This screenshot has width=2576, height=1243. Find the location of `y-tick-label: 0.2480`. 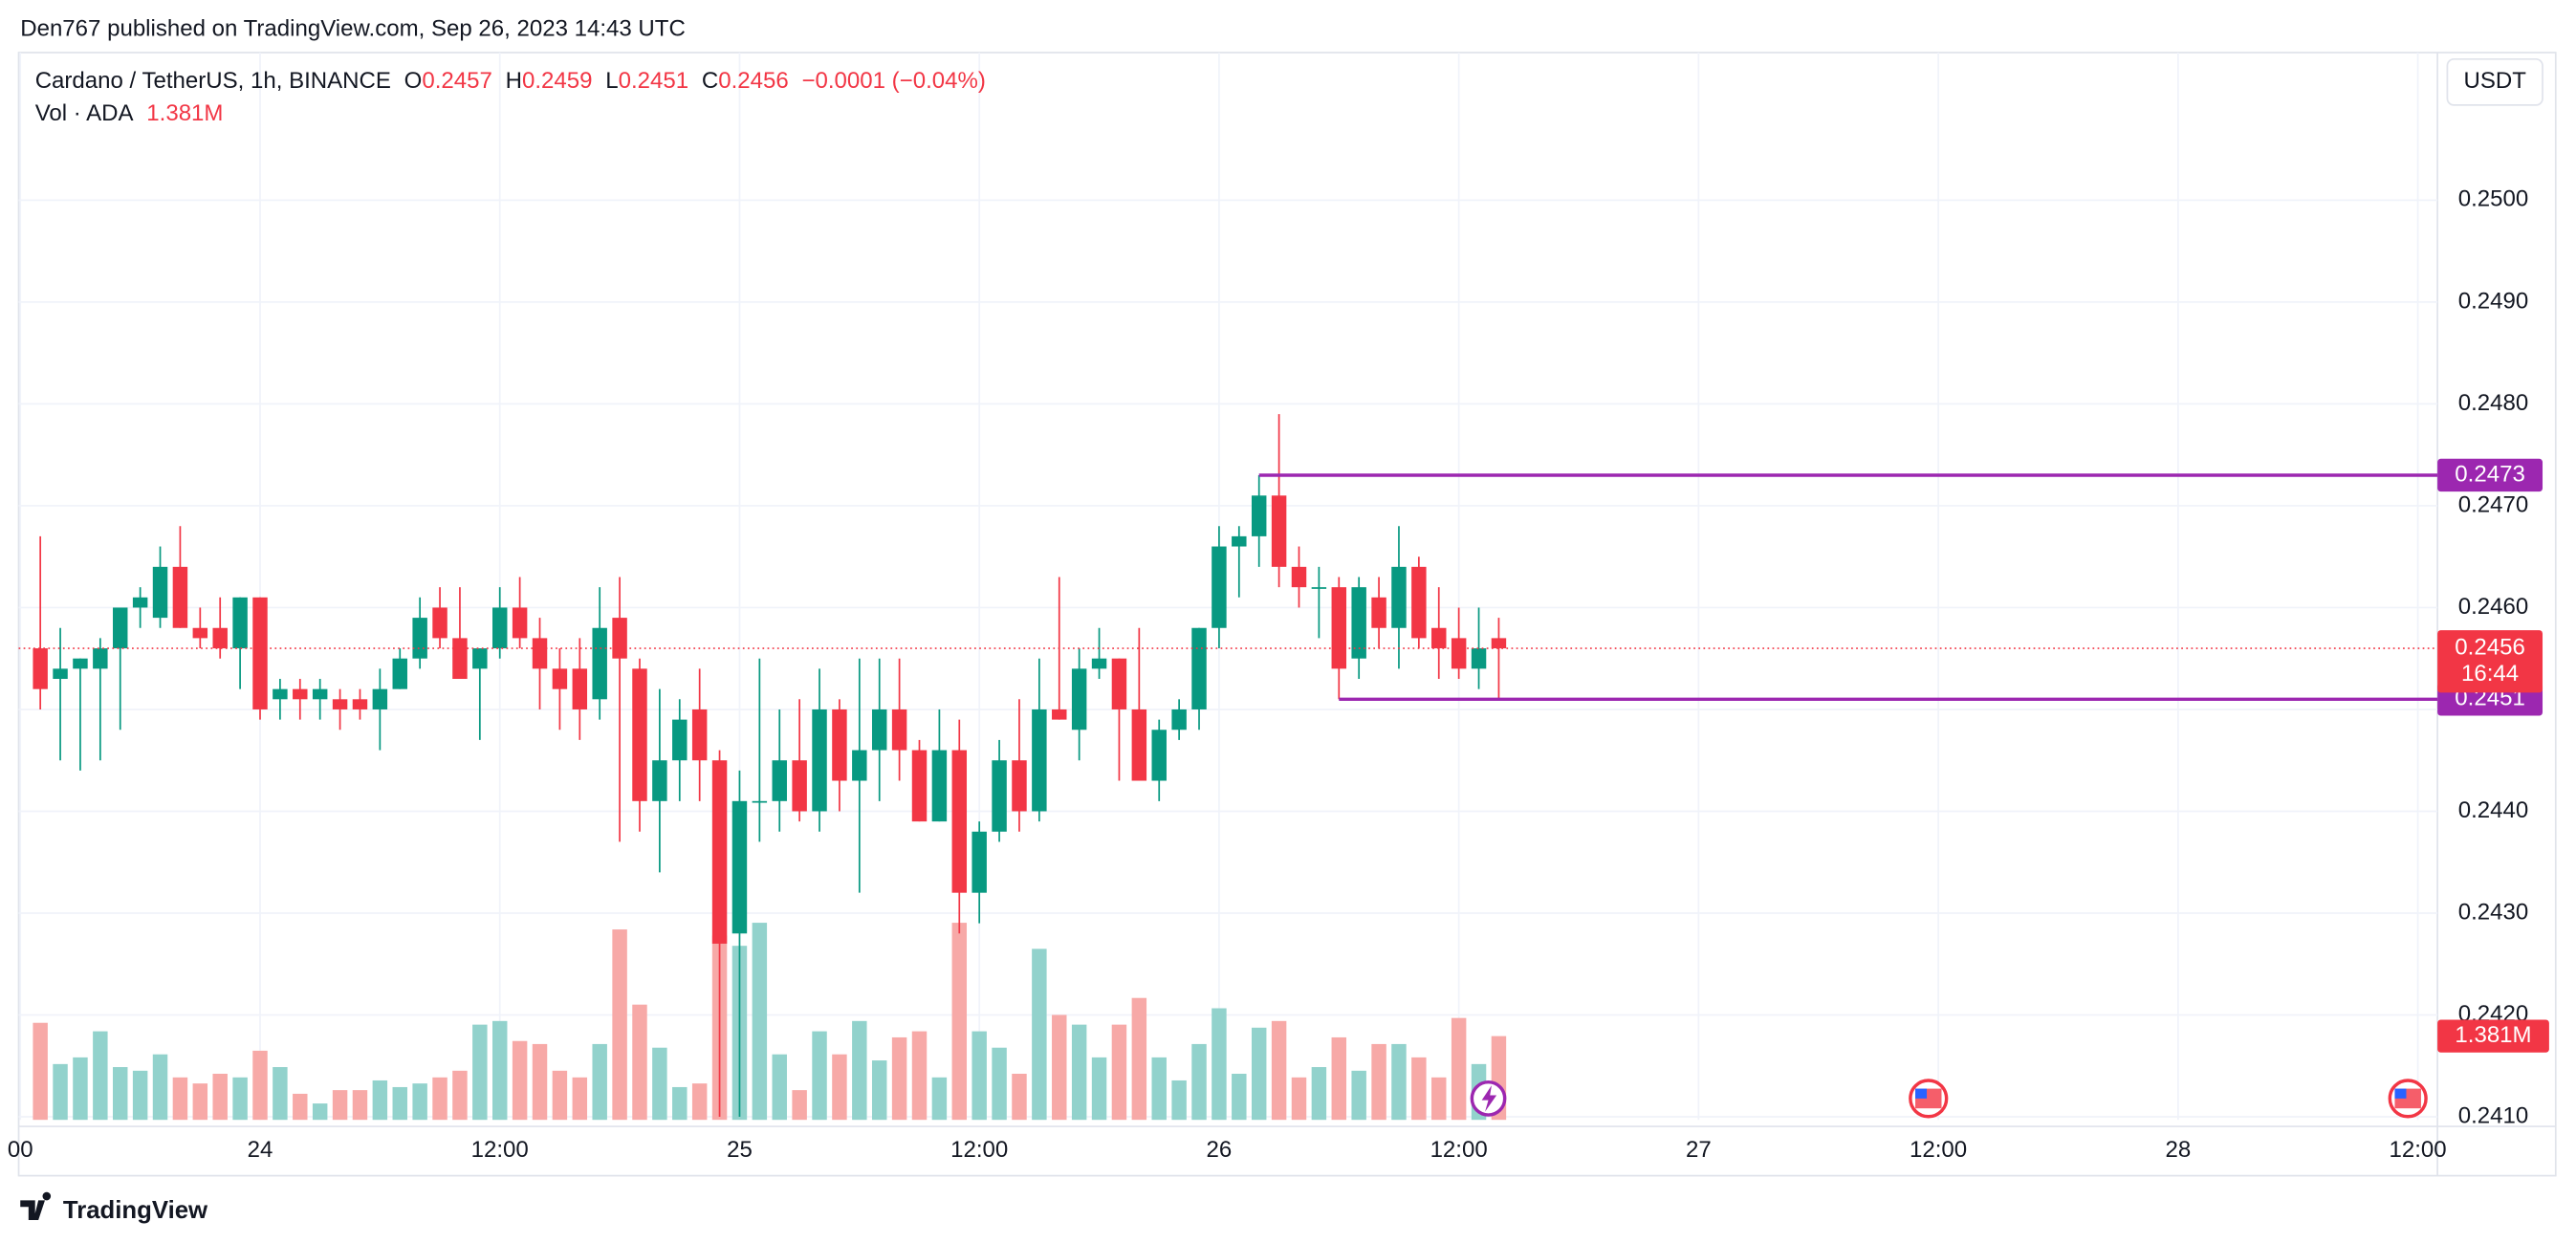

y-tick-label: 0.2480 is located at coordinates (2493, 403).